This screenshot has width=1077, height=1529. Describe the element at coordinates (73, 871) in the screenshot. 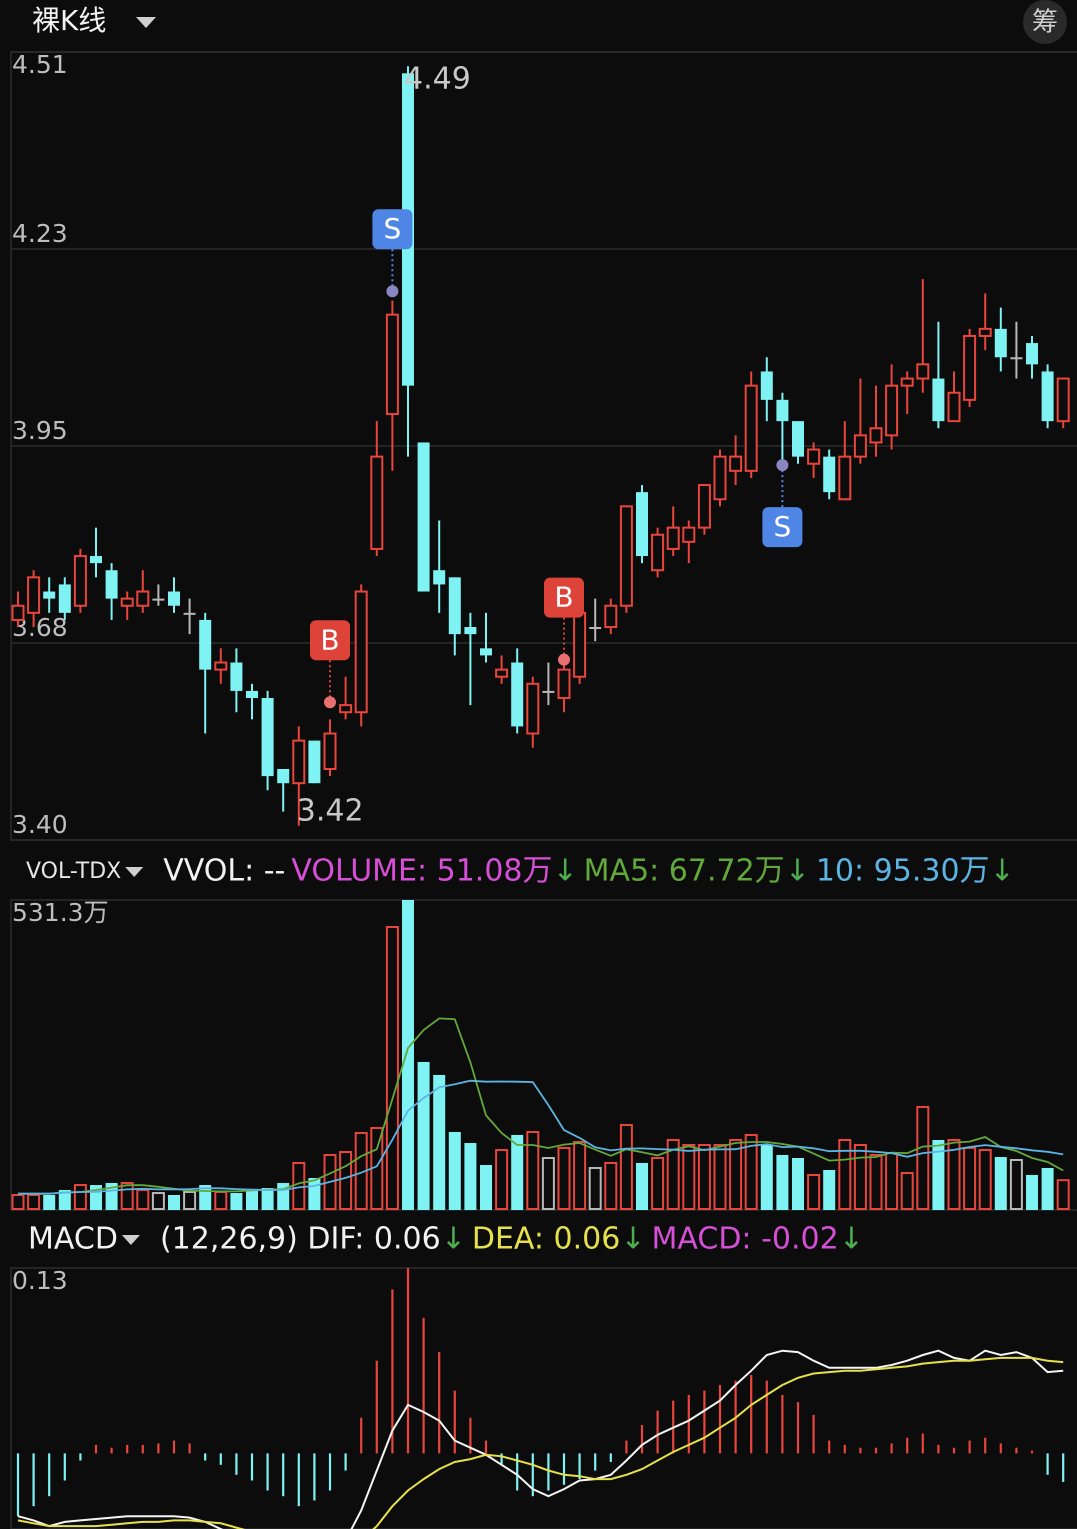

I see `indicator-label: VOL-TDX` at that location.